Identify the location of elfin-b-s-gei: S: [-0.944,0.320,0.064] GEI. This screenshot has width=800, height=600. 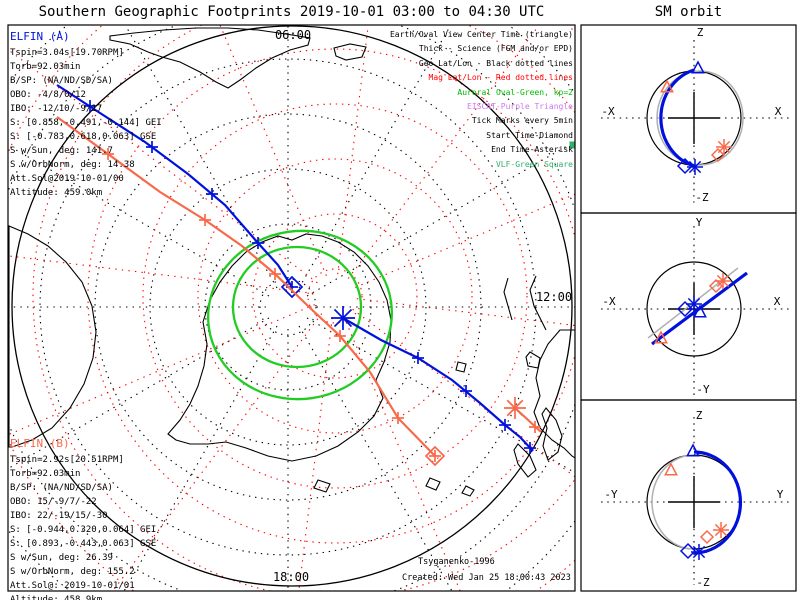
(83, 530).